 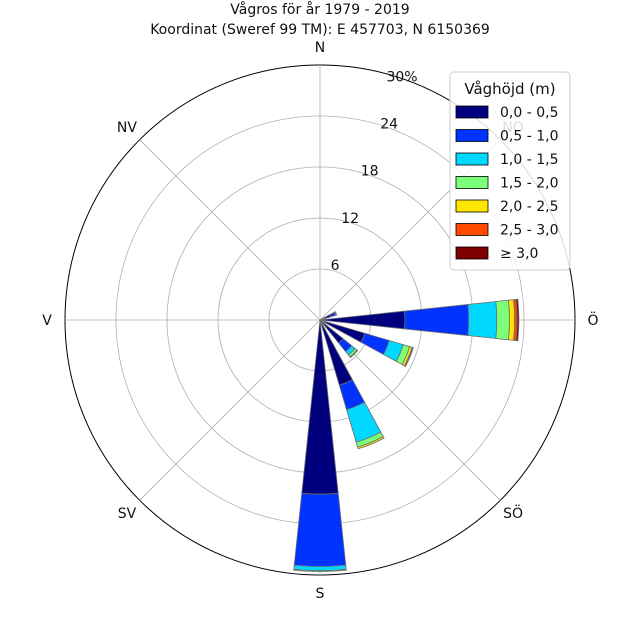 I want to click on direction-label-nv: NV, so click(x=127, y=128).